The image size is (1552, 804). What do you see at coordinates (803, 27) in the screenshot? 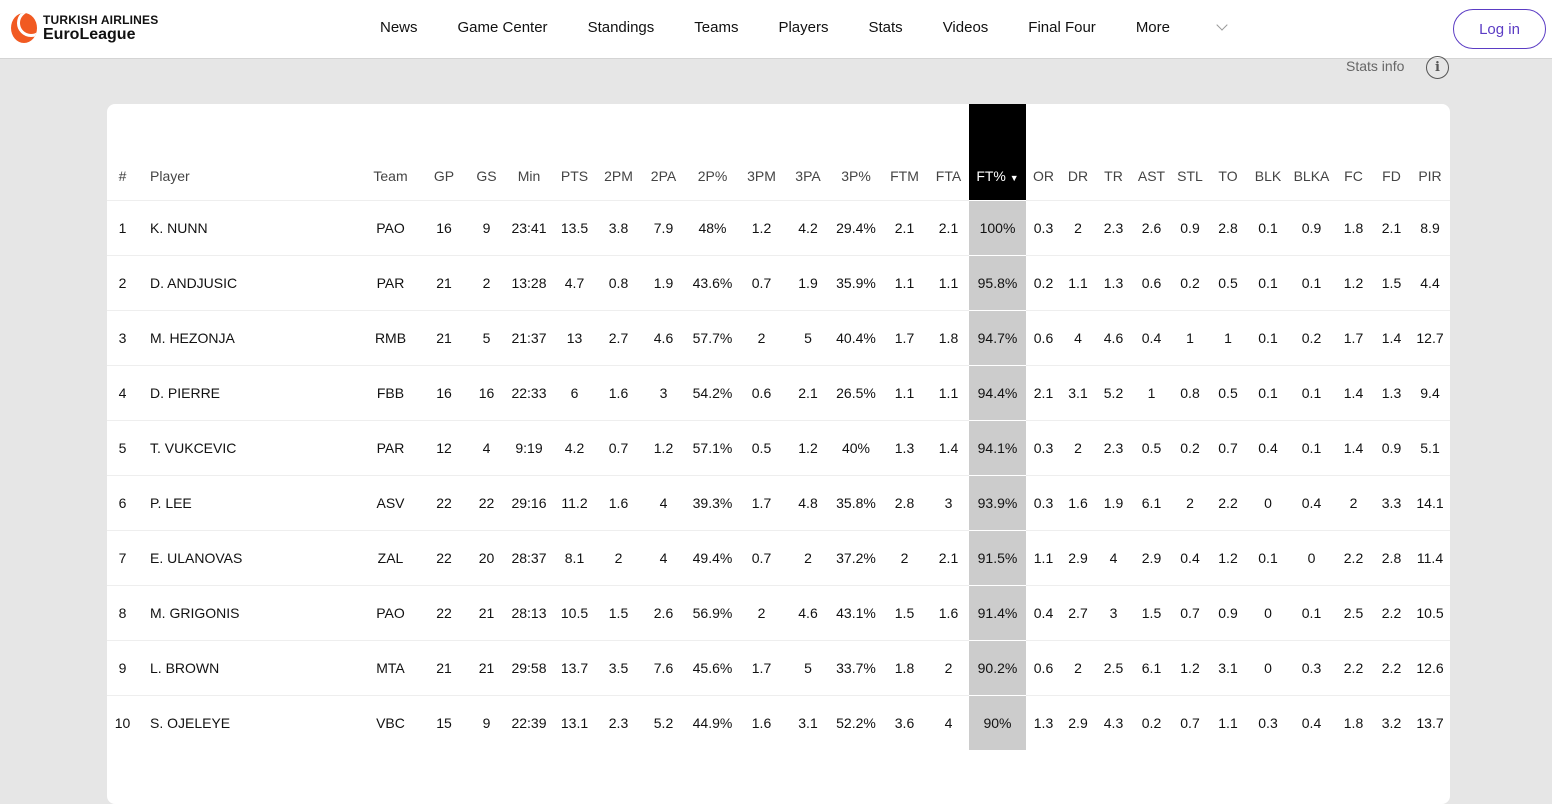
I see `nav-item-players: Players` at bounding box center [803, 27].